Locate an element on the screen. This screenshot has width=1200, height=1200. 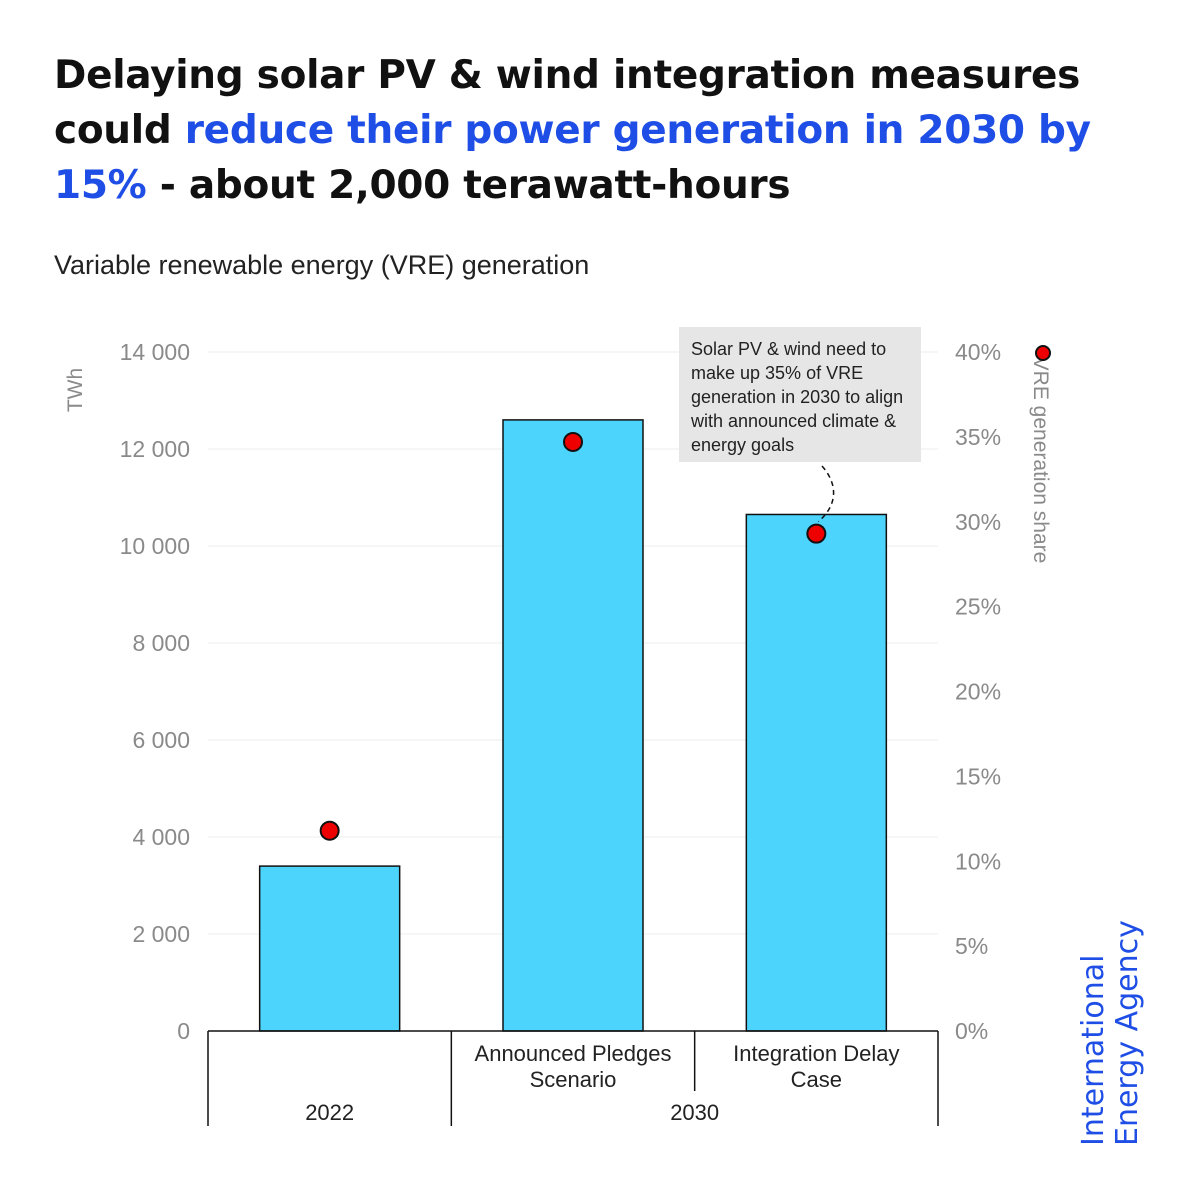
y2-tick-label: 30% is located at coordinates (978, 522).